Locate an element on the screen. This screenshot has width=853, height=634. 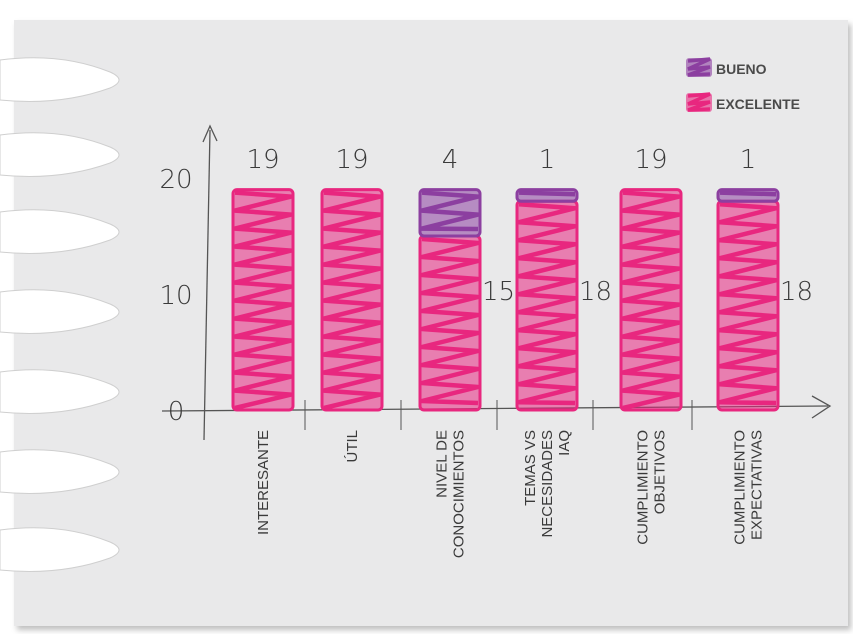
category-label: INTERESANTE is located at coordinates (263, 482).